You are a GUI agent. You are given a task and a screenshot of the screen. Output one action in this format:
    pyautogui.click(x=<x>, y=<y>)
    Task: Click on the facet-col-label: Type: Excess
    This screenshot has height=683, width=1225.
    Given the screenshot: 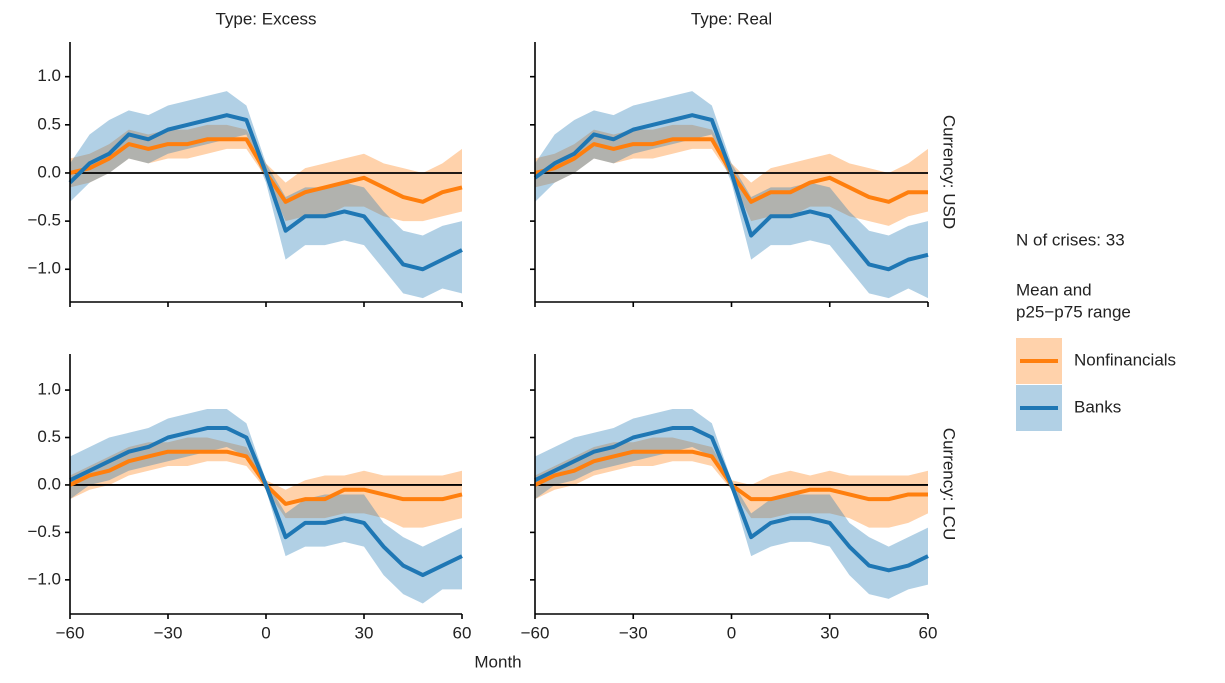 What is the action you would take?
    pyautogui.click(x=265, y=18)
    